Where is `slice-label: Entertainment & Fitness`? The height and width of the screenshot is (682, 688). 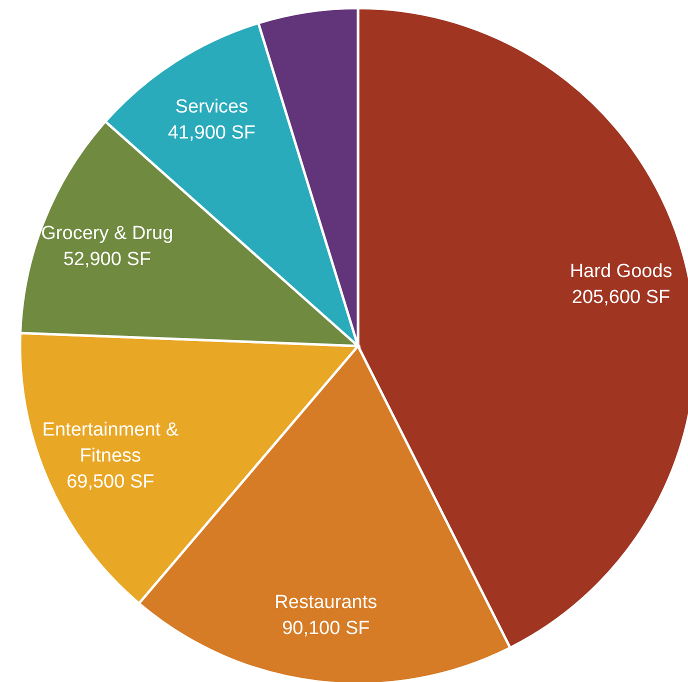
slice-label: Entertainment & Fitness is located at coordinates (110, 442).